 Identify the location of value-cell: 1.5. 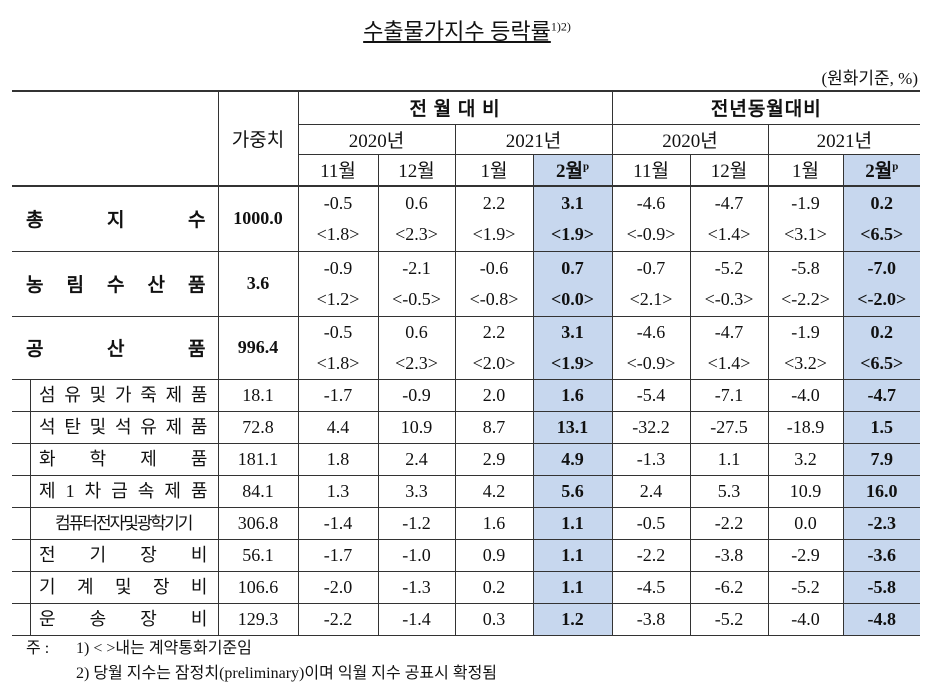
(881, 427).